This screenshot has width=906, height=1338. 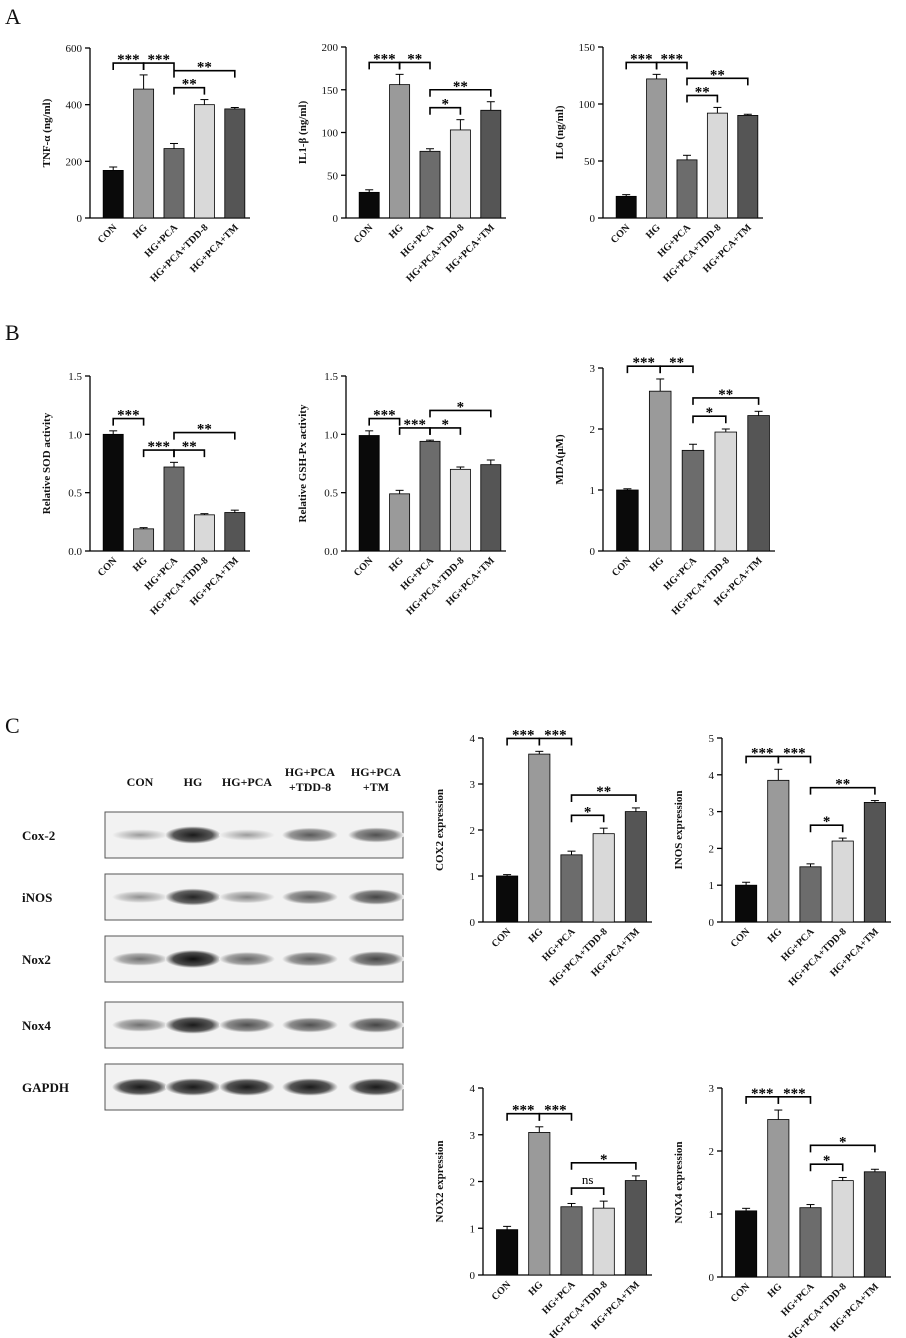 What do you see at coordinates (38, 835) in the screenshot?
I see `blot-row-label: Cox-2` at bounding box center [38, 835].